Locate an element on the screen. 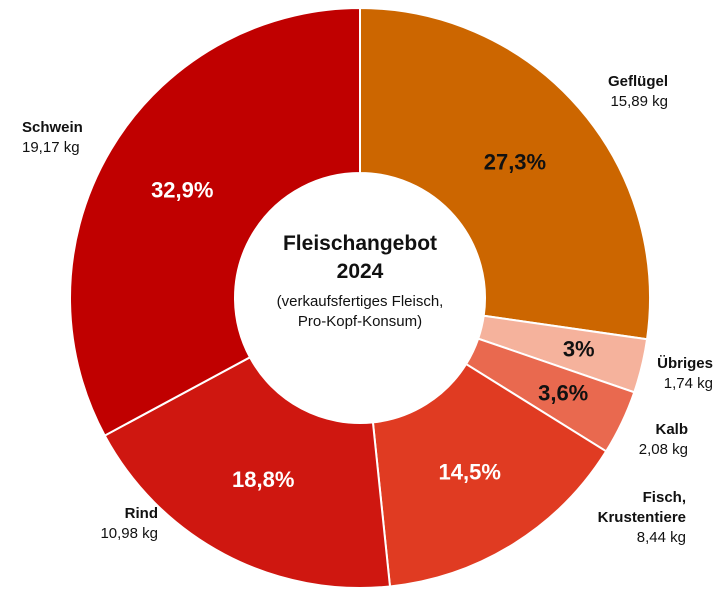 The width and height of the screenshot is (720, 592). category-label: Schwein is located at coordinates (52, 127).